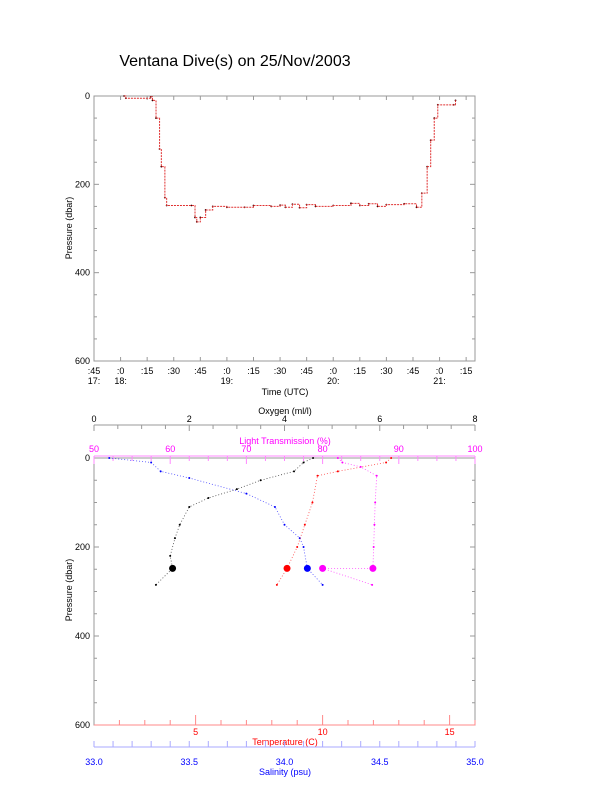 This screenshot has width=612, height=785. Describe the element at coordinates (234, 61) in the screenshot. I see `chart-title: Ventana Dive(s) on 25/Nov/2003` at that location.